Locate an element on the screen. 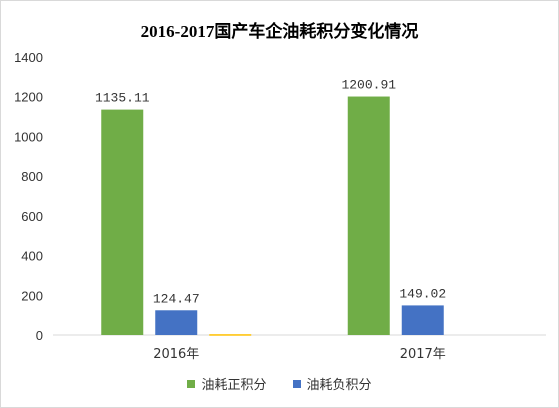  y-tick-label: 1000 is located at coordinates (28, 136).